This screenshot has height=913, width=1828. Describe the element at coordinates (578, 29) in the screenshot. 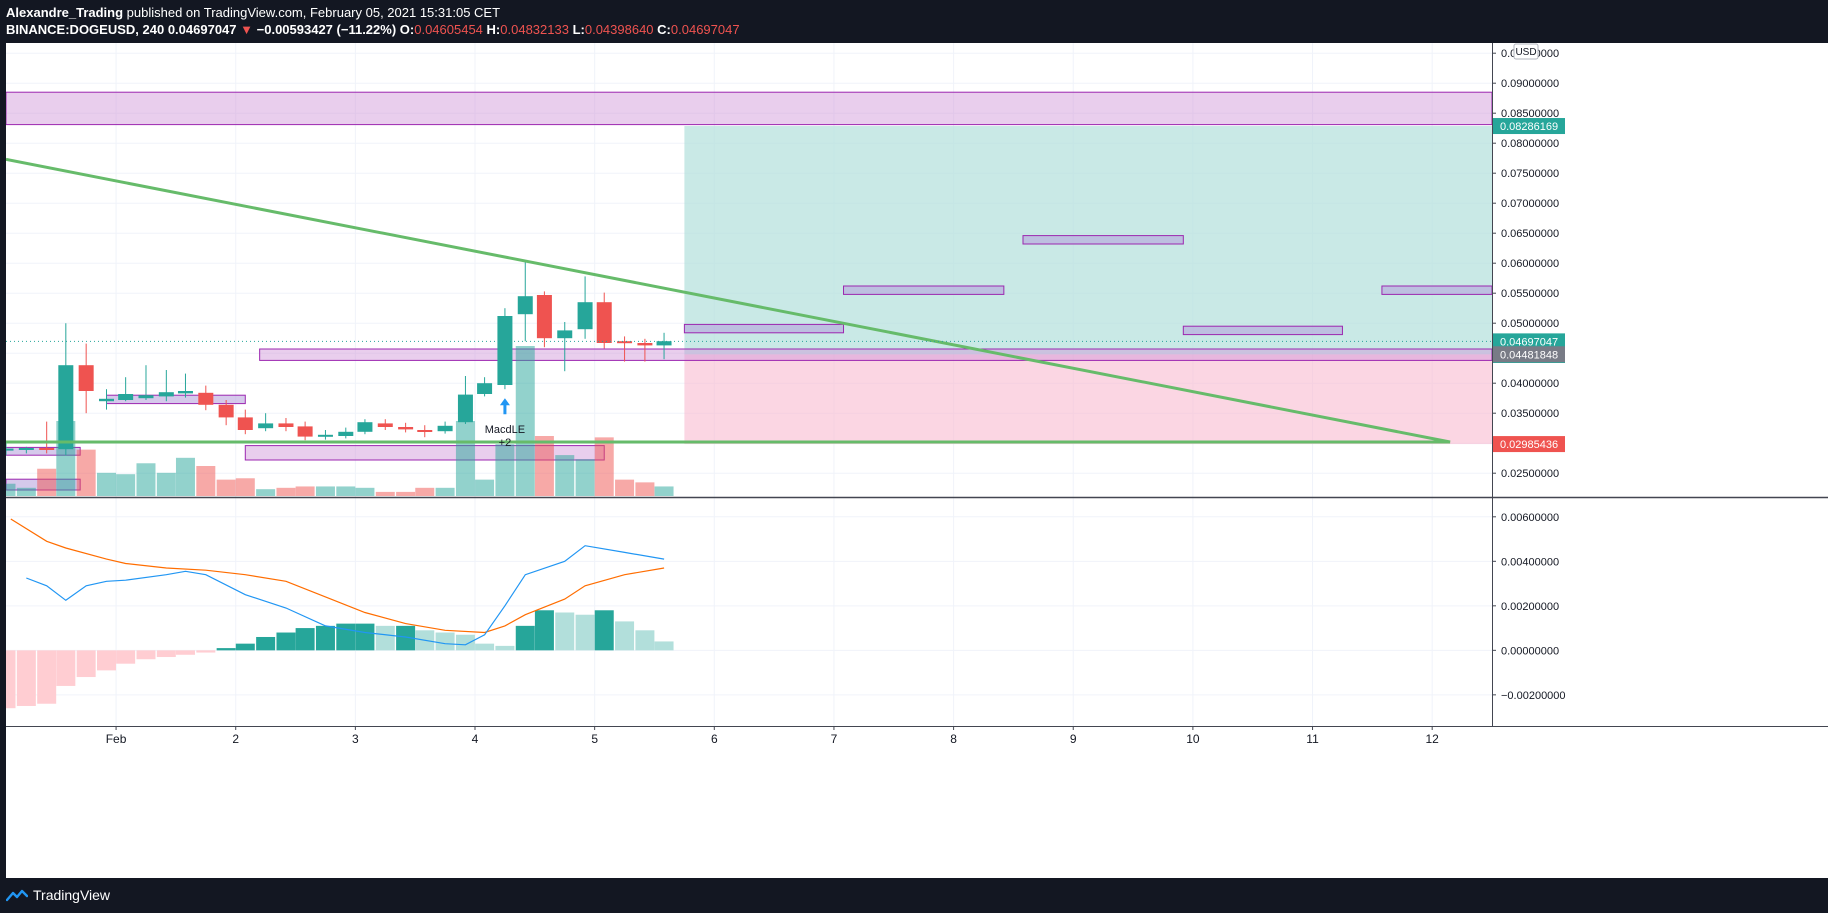

I see `low-label: L:` at that location.